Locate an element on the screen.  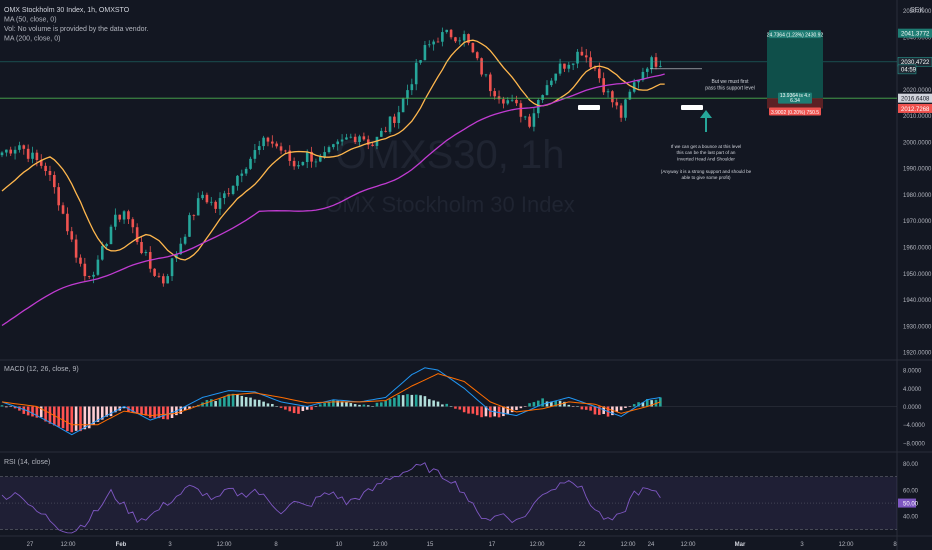
macd-pane is located at coordinates (448, 401).